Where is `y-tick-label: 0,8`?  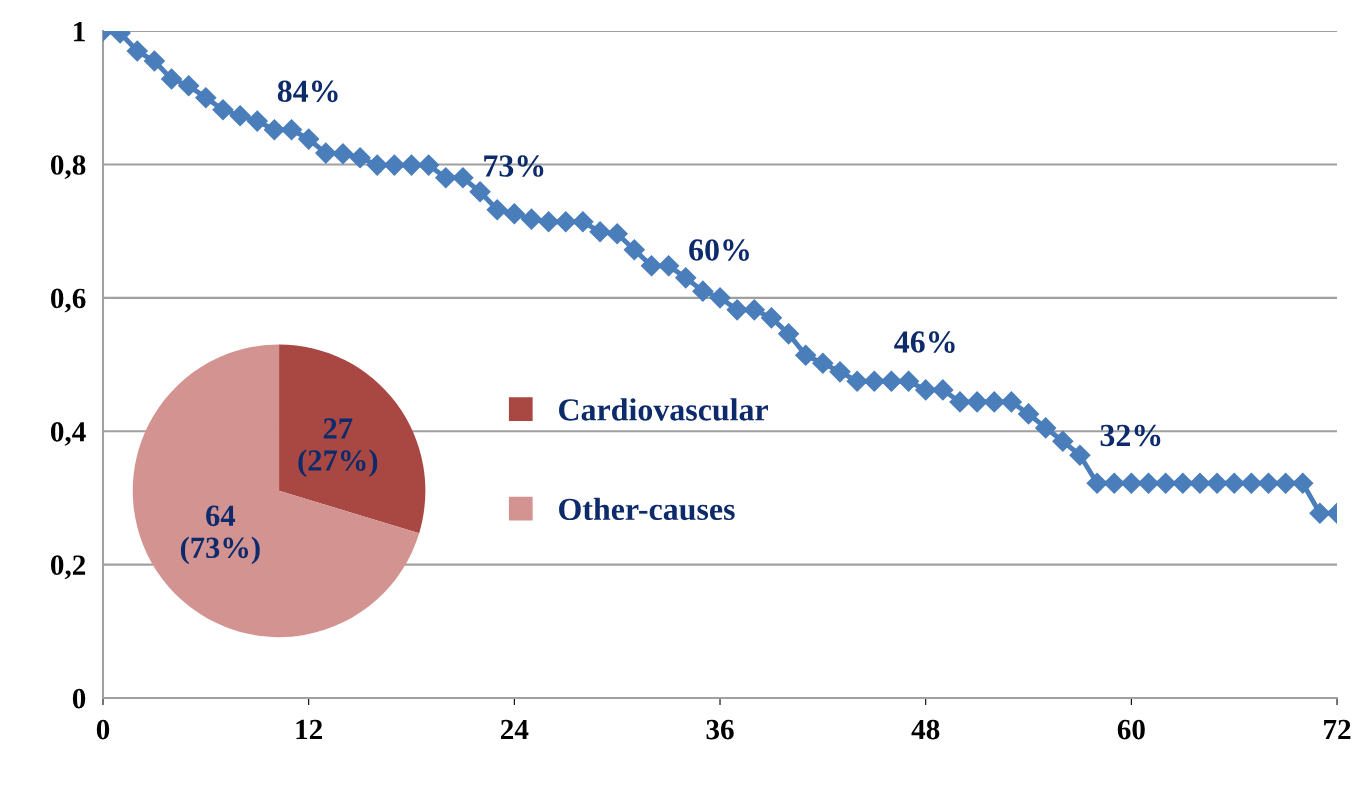 y-tick-label: 0,8 is located at coordinates (68, 167).